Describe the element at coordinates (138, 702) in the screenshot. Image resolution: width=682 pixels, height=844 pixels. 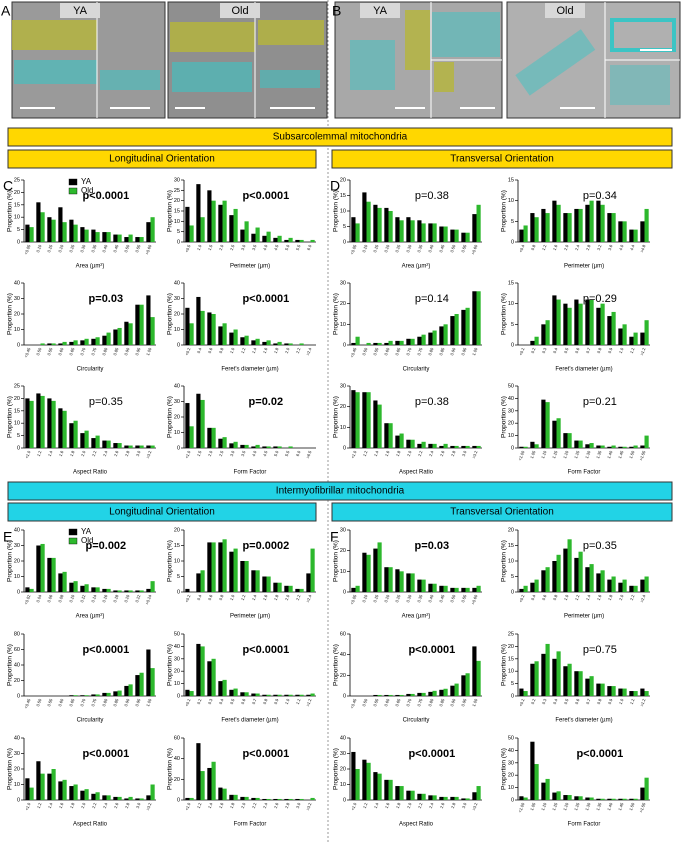
I see `x-tick-label: 0.95` at that location.